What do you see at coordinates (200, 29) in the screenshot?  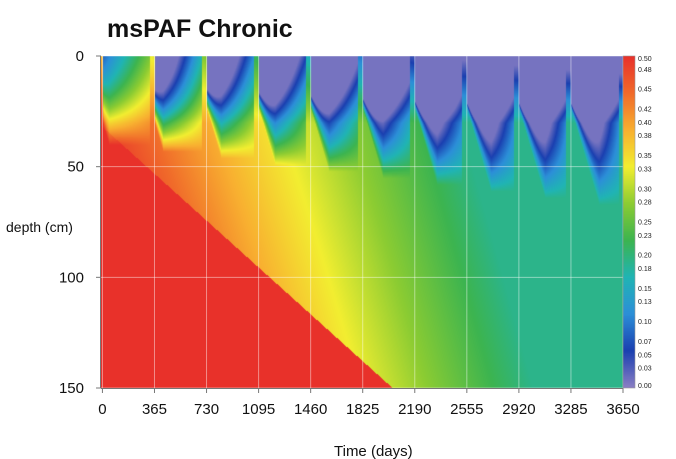 I see `chart-title: msPAF Chronic` at bounding box center [200, 29].